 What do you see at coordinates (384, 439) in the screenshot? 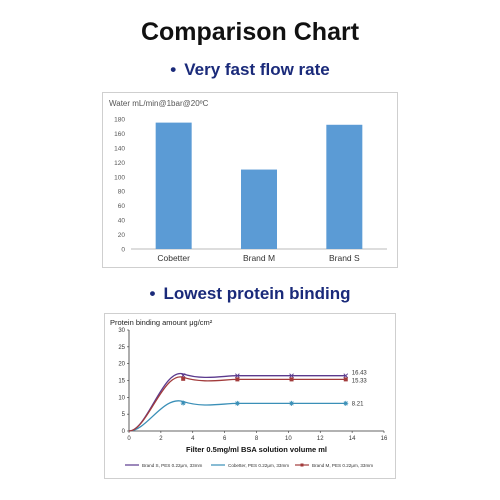
I see `x-tick-label: 16` at bounding box center [384, 439].